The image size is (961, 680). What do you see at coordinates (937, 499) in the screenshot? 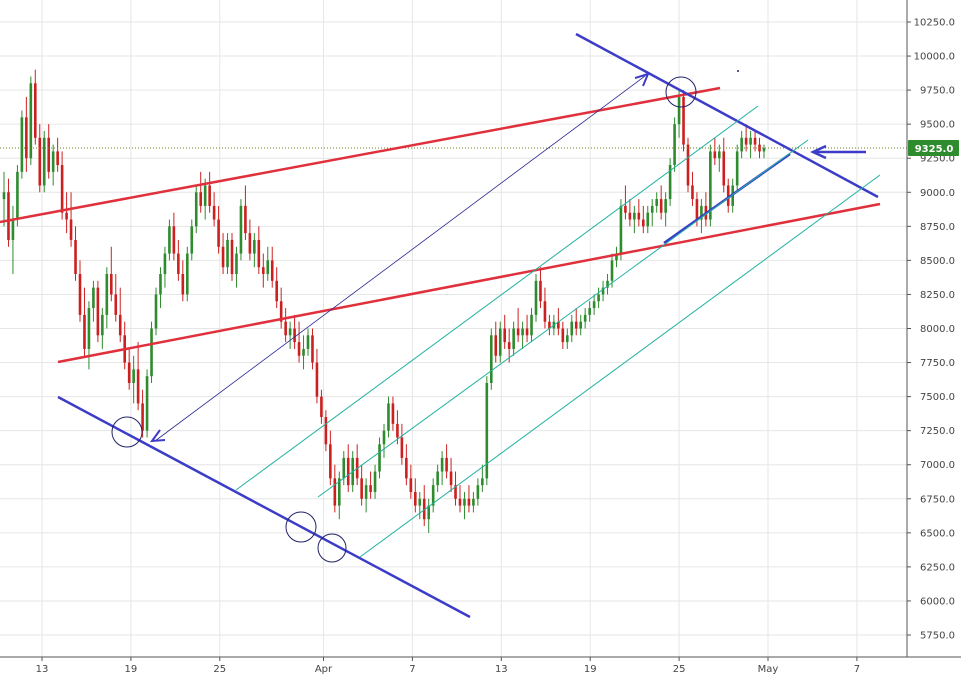
I see `y-tick-label: 6750.0` at bounding box center [937, 499].